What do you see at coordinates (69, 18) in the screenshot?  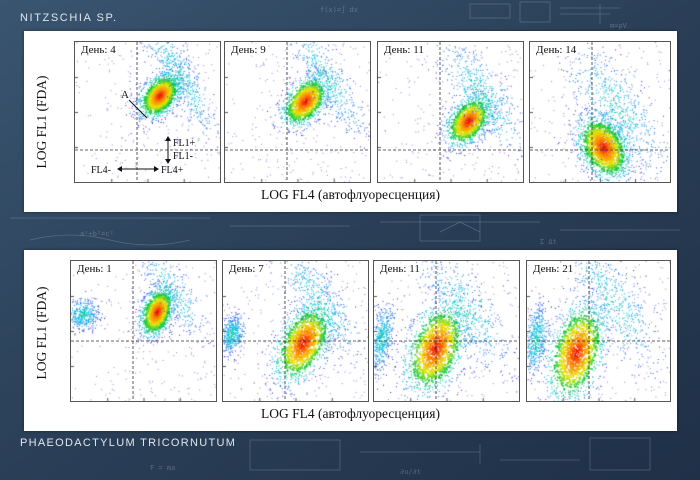 I see `species-label-top: NITZSCHIA SP.` at bounding box center [69, 18].